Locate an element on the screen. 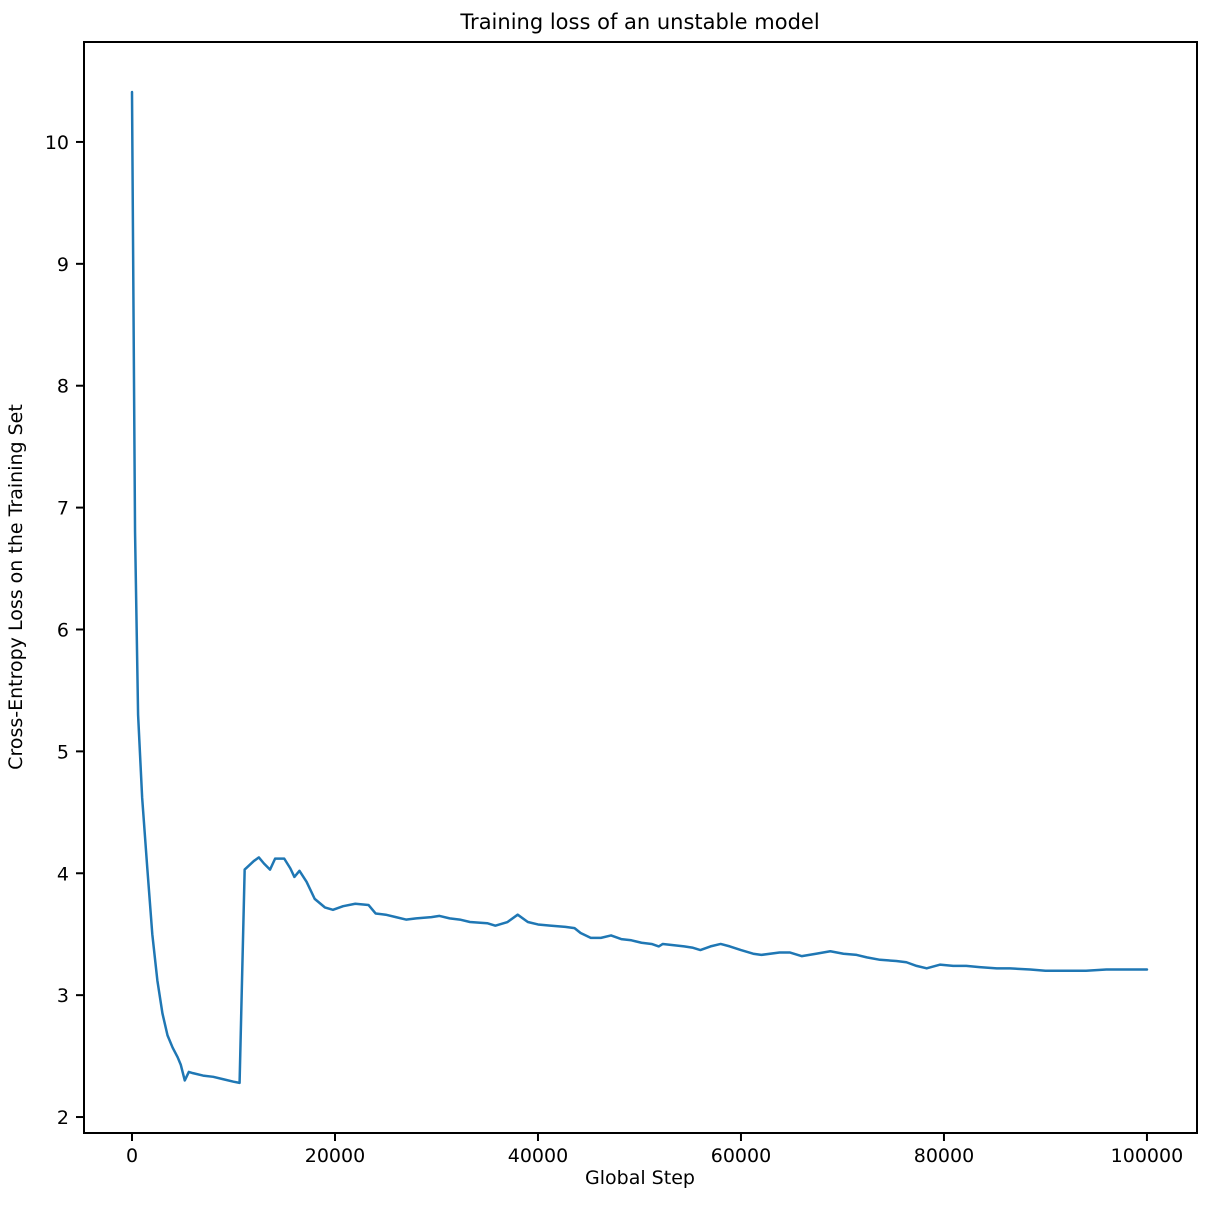 Image resolution: width=1211 pixels, height=1207 pixels. x-tick-label: 0 is located at coordinates (132, 1156).